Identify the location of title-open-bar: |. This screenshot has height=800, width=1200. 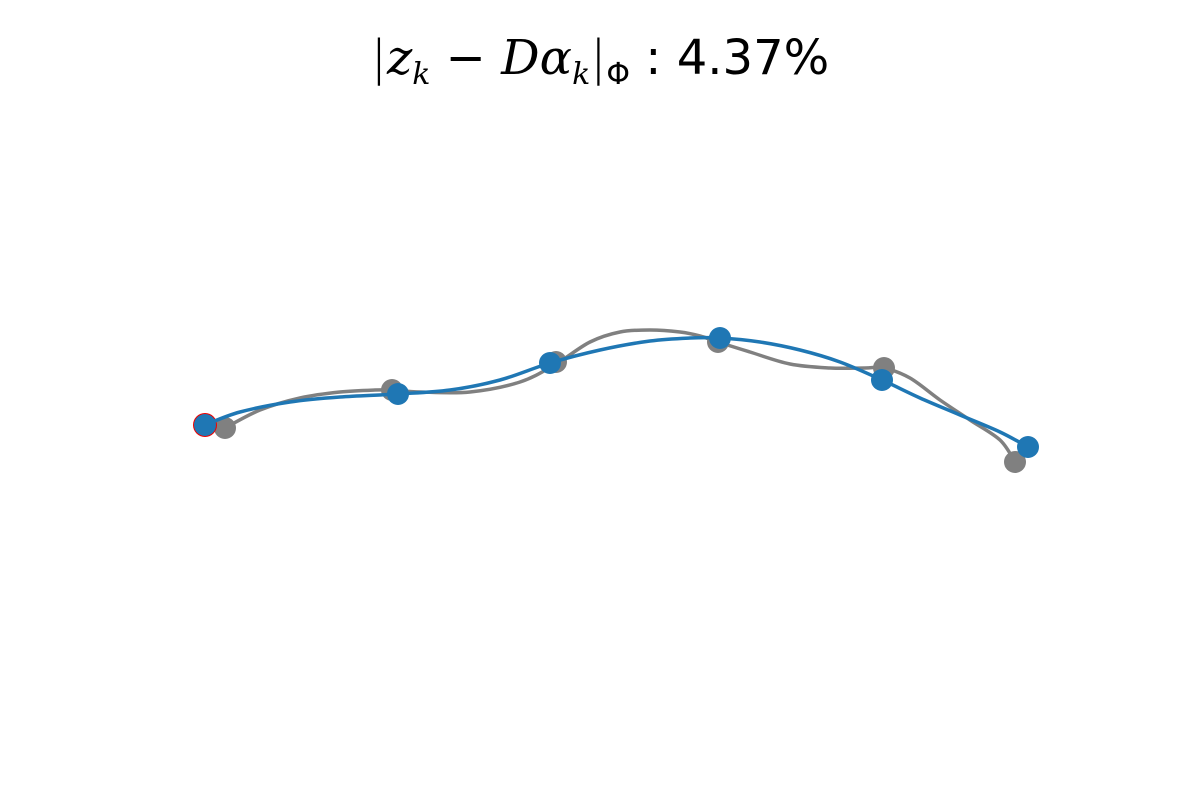
(378, 58).